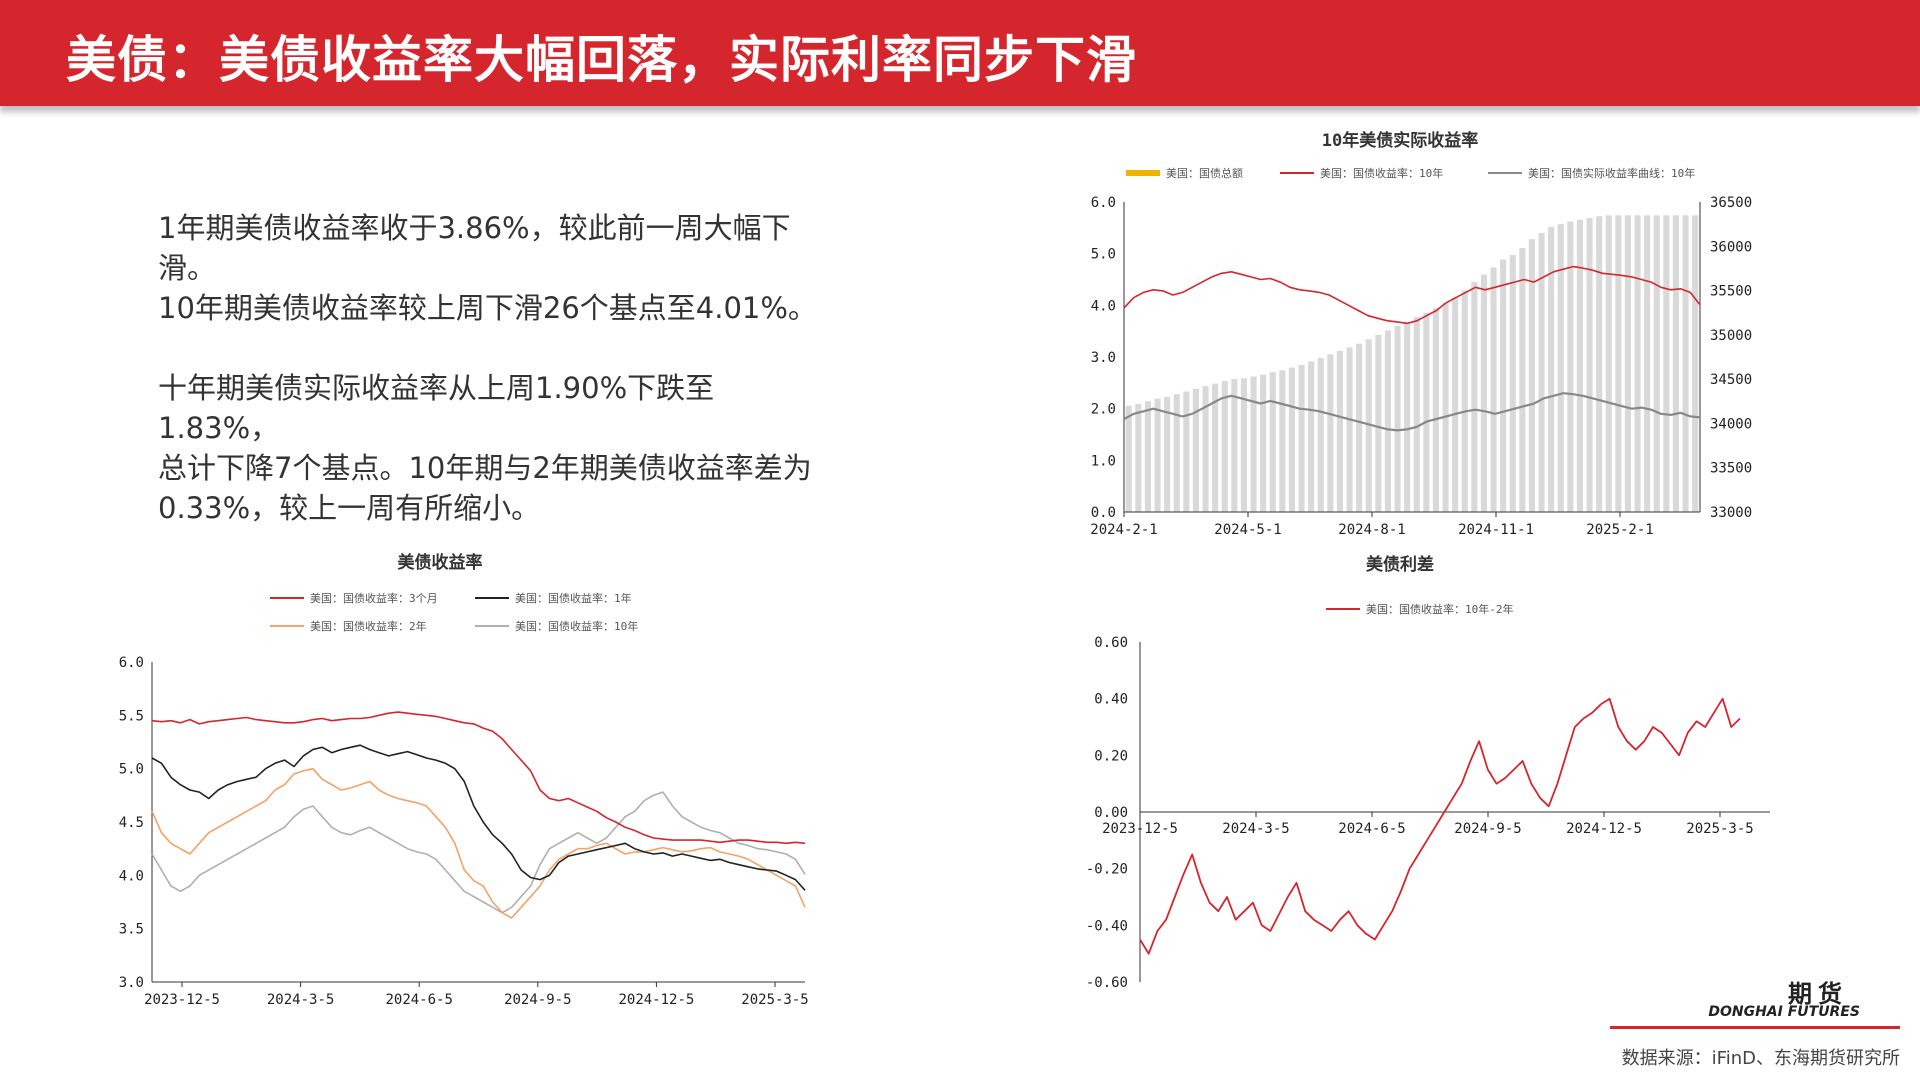  What do you see at coordinates (1107, 982) in the screenshot?
I see `y-tick-label: -0.60` at bounding box center [1107, 982].